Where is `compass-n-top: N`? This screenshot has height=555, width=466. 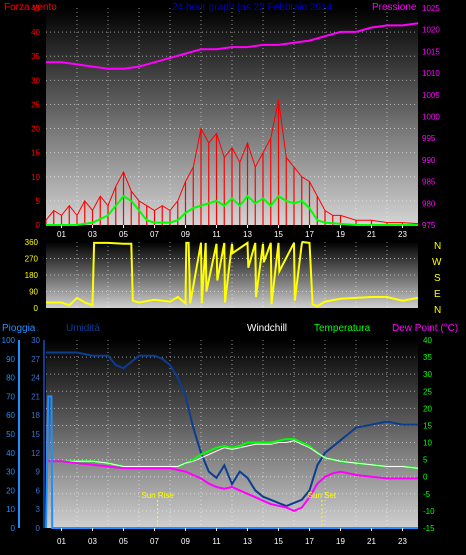 compass-n-top: N is located at coordinates (437, 246).